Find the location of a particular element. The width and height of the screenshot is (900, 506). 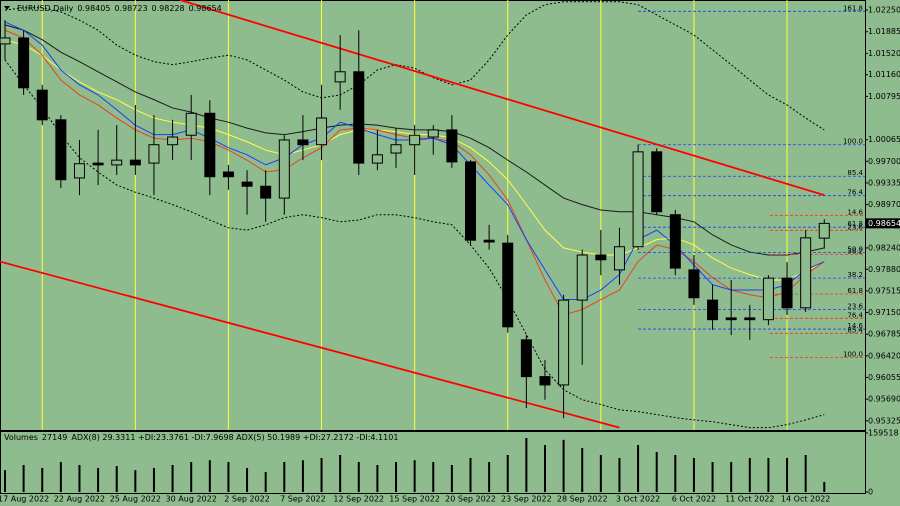

x-tick-label: 20 Sep 2022 is located at coordinates (470, 499).